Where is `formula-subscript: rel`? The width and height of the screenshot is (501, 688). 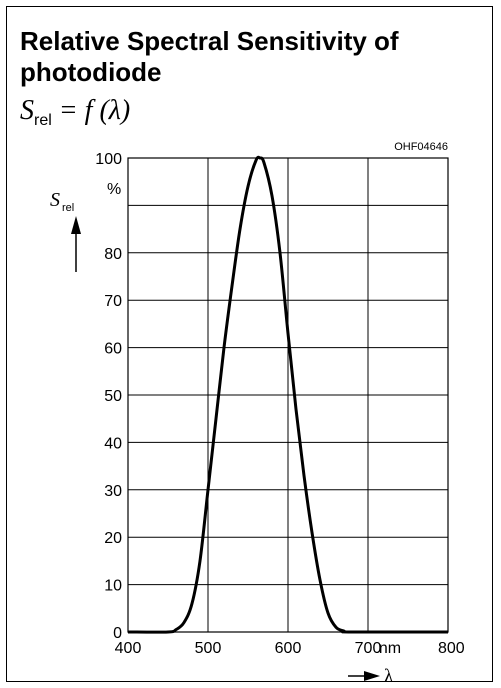 formula-subscript: rel is located at coordinates (43, 120).